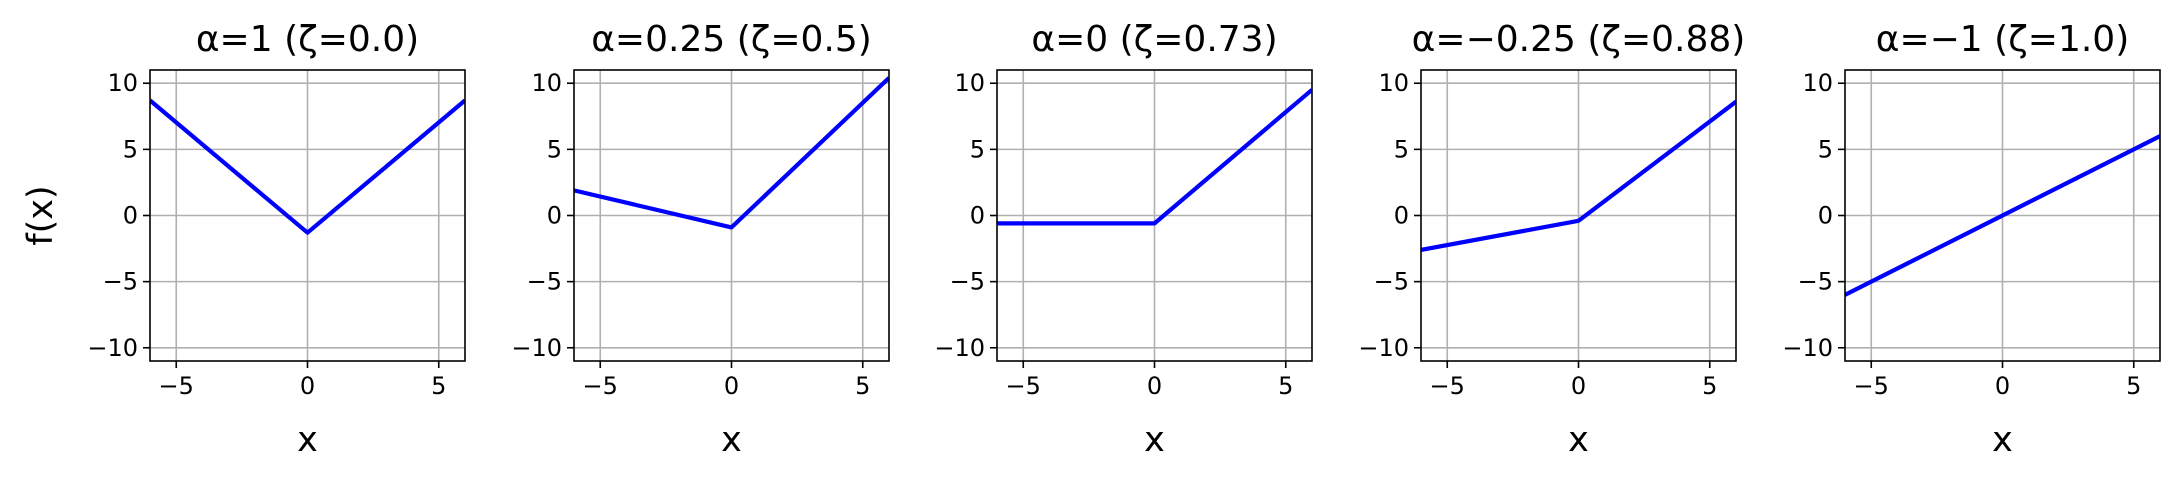  Describe the element at coordinates (307, 39) in the screenshot. I see `chart-title: α=1 (ζ=0.0)` at that location.